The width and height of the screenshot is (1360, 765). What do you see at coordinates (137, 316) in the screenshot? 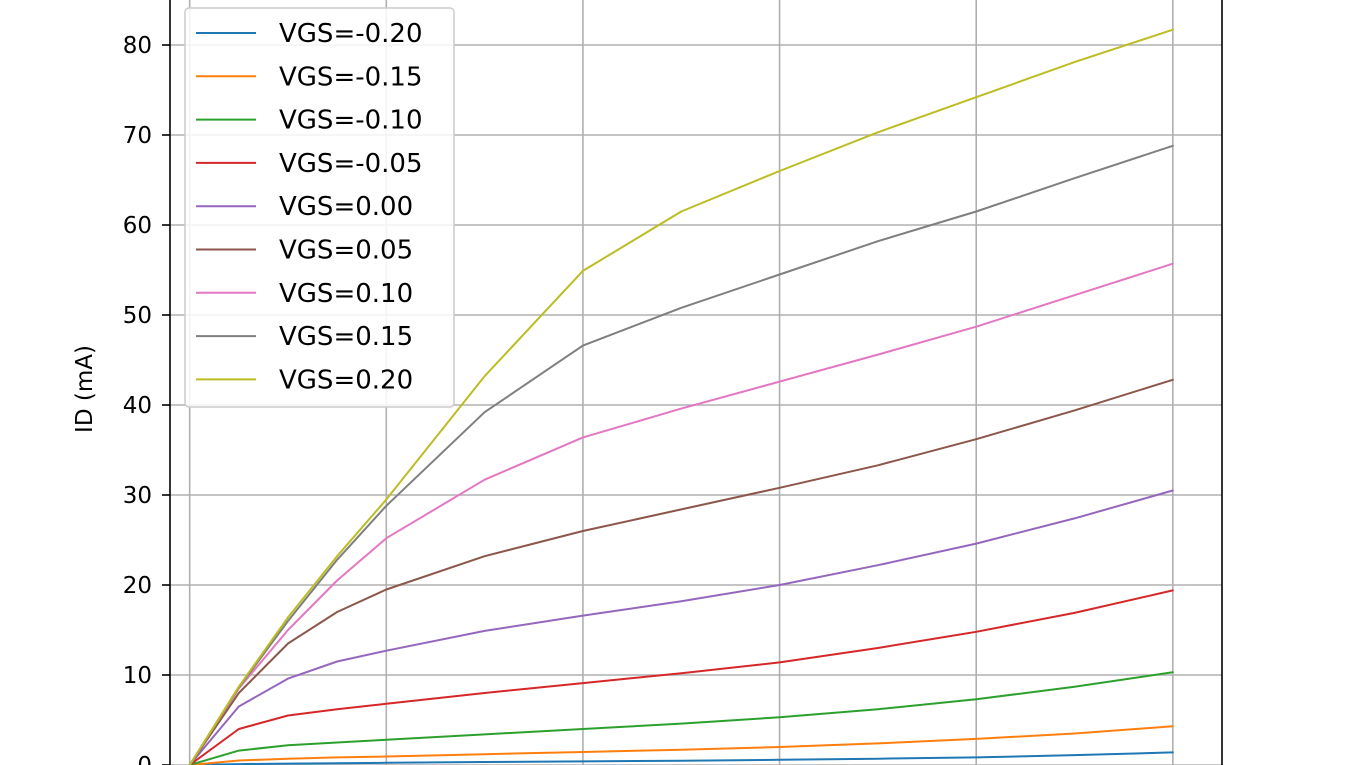
I see `y-tick-label: 50` at bounding box center [137, 316].